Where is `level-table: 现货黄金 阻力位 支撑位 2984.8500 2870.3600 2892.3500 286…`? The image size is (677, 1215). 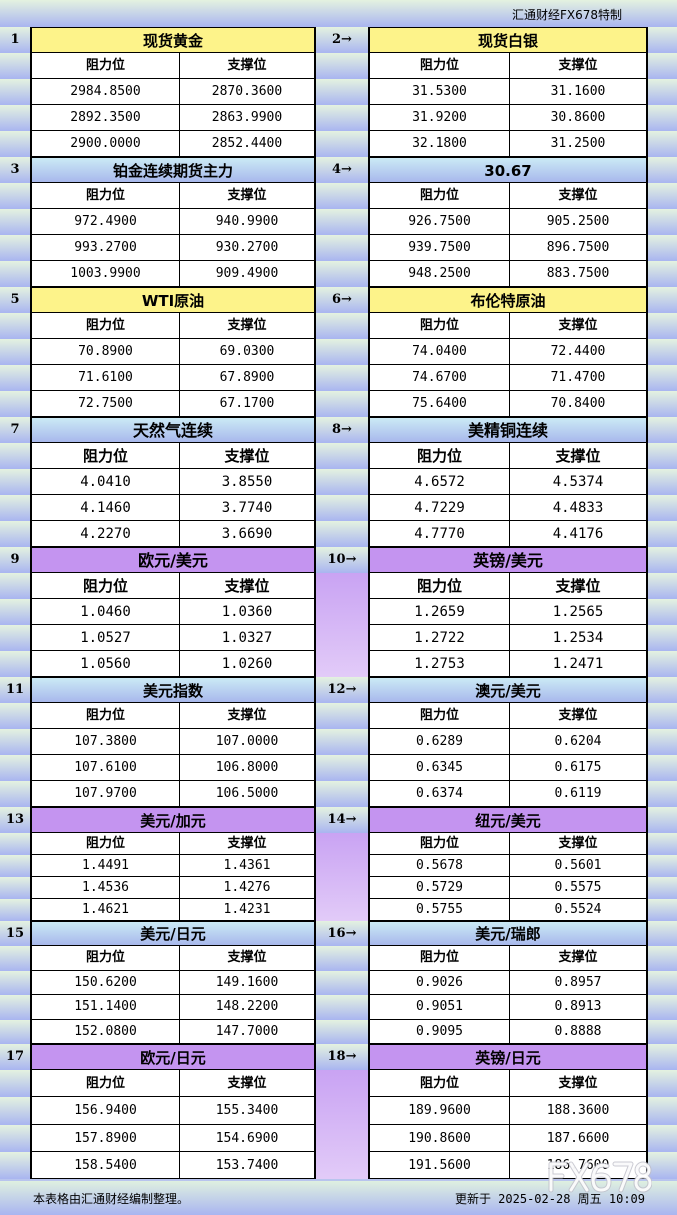
level-table: 现货黄金 阻力位 支撑位 2984.8500 2870.3600 2892.3500 286… is located at coordinates (173, 92).